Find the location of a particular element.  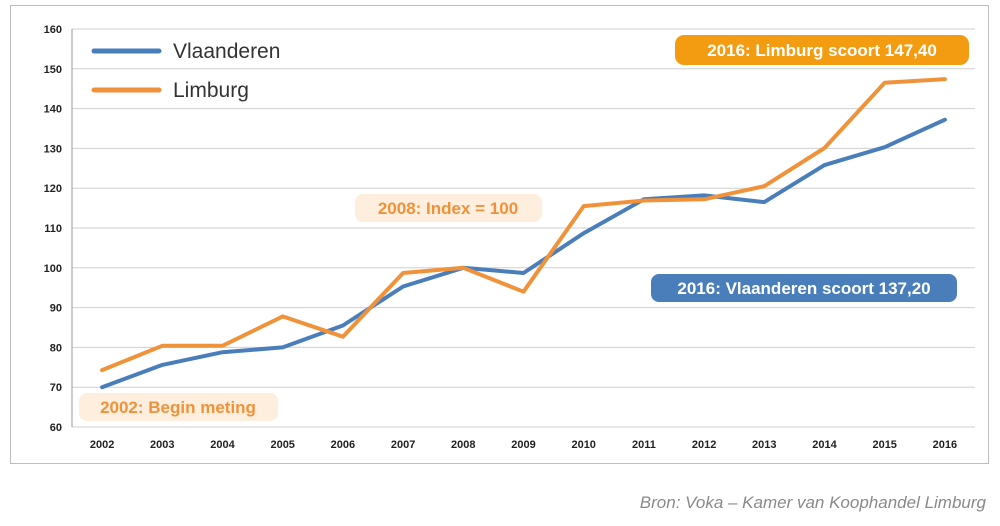

y-tick-label: 160 is located at coordinates (53, 30).